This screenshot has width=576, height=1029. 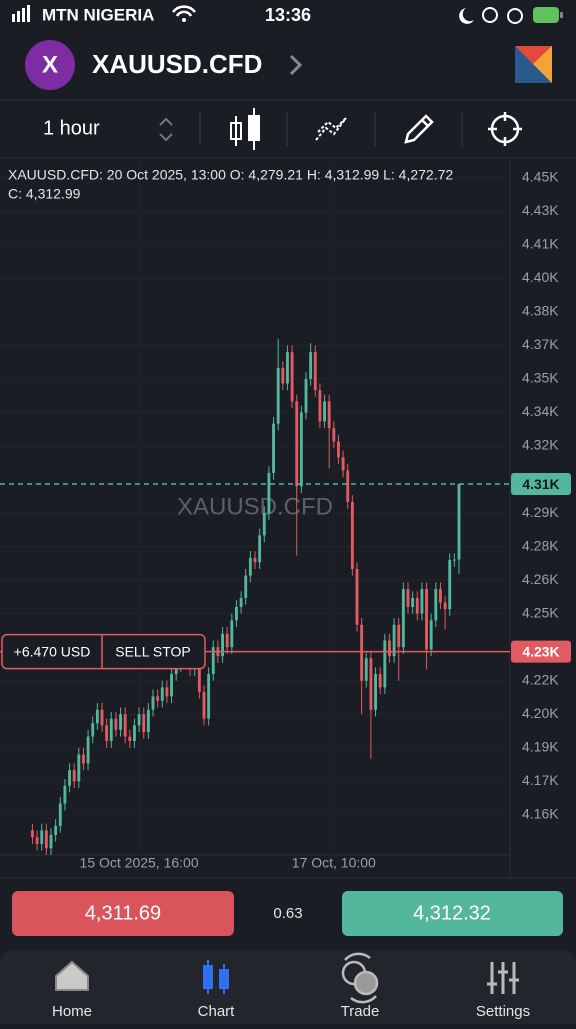 What do you see at coordinates (245, 129) in the screenshot?
I see `chart-type-button` at bounding box center [245, 129].